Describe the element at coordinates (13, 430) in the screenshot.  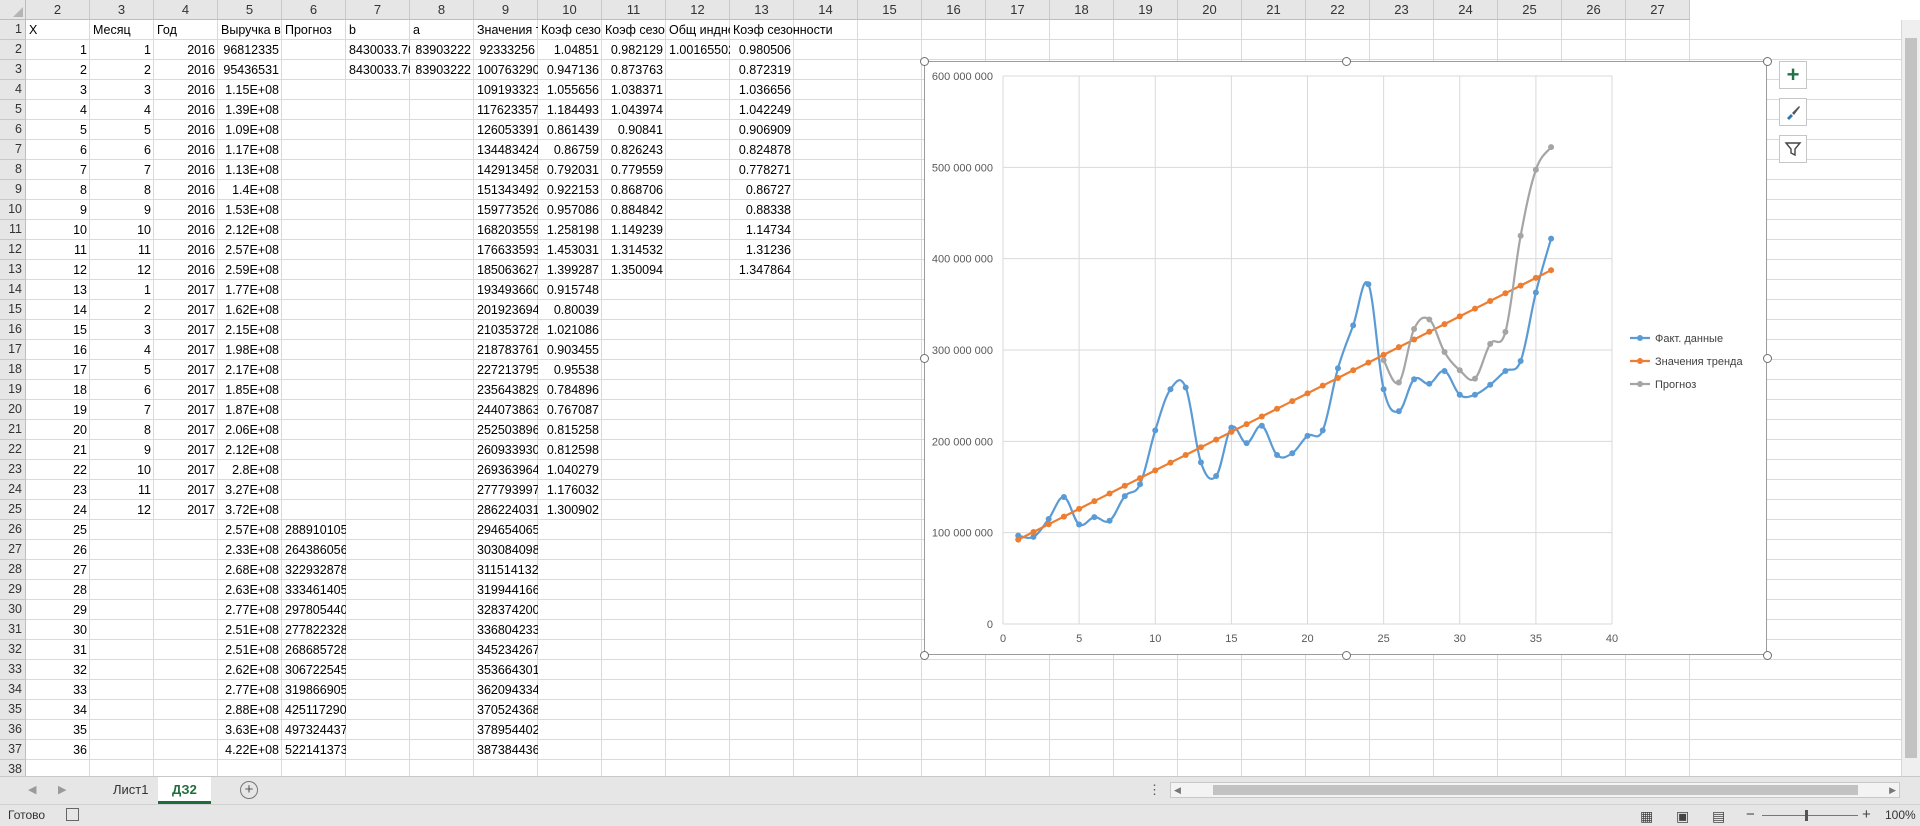
I see `row-header: 21` at that location.